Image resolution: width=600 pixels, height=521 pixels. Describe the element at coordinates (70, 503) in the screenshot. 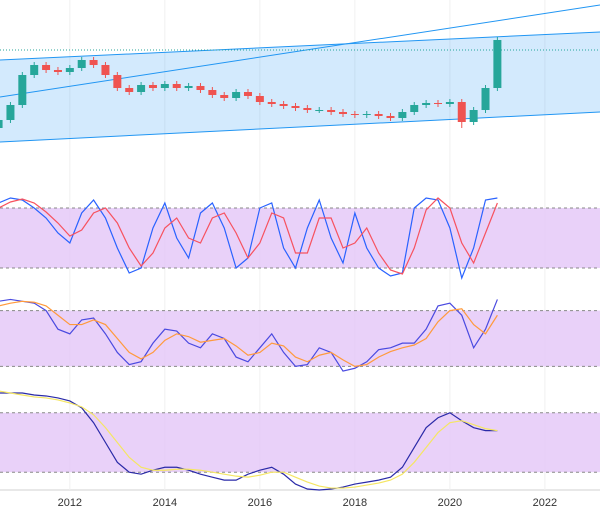

I see `x-tick-label: 2012` at that location.